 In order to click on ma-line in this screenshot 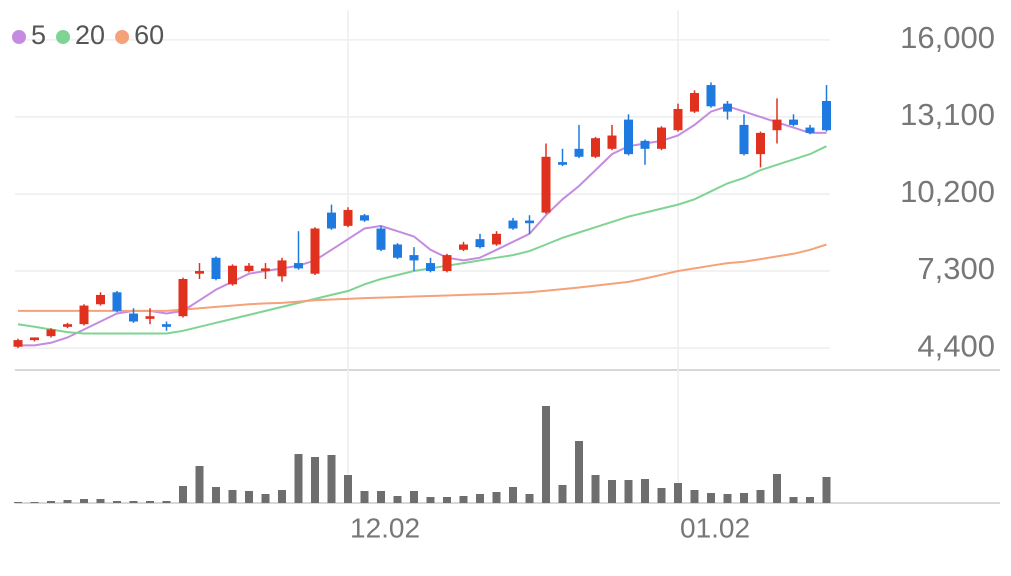, I will do `click(422, 277)`.